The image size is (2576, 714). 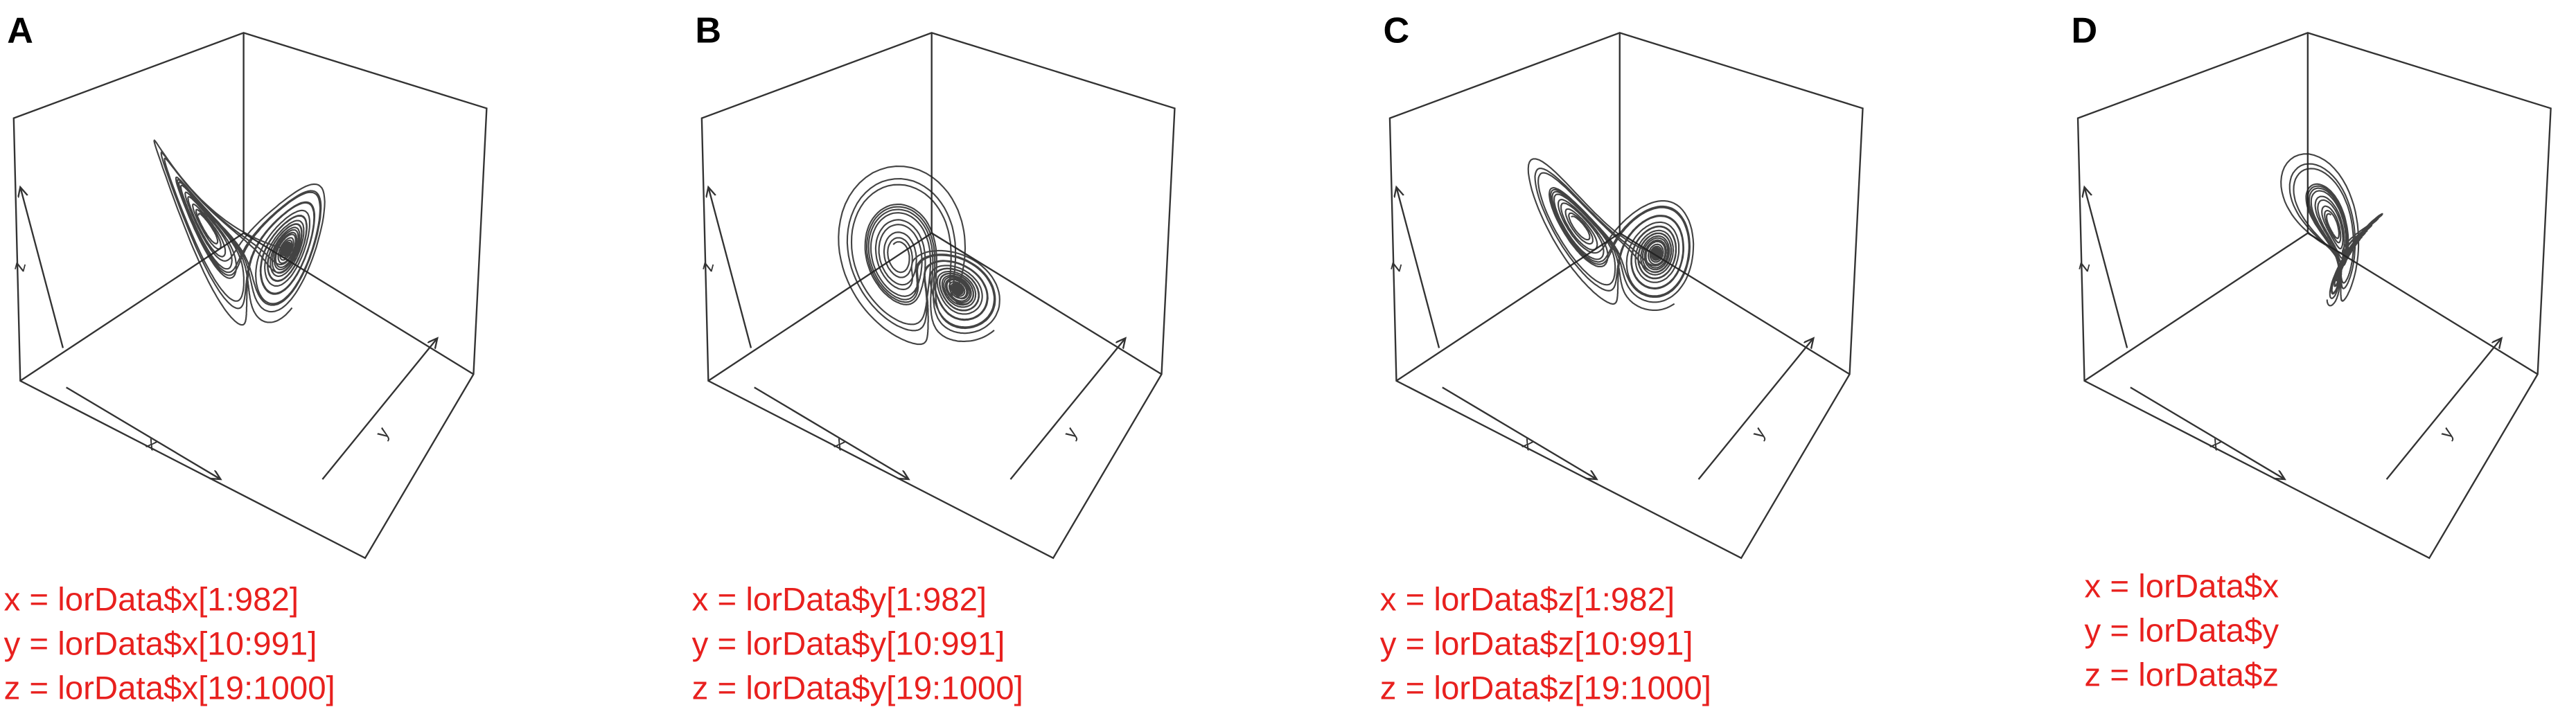 I want to click on panel-label: B, so click(x=708, y=31).